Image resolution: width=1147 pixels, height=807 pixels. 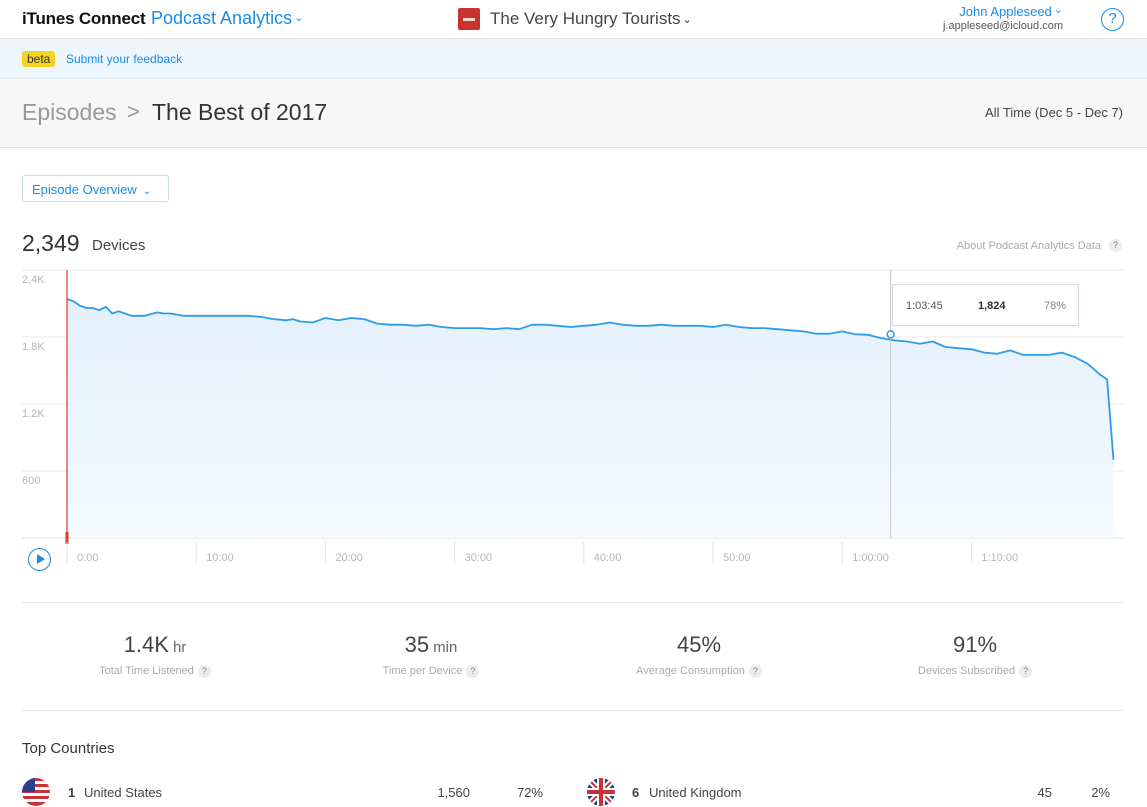 I want to click on stat-total-time: 1.4K hr Total Time Listened?, so click(x=155, y=655).